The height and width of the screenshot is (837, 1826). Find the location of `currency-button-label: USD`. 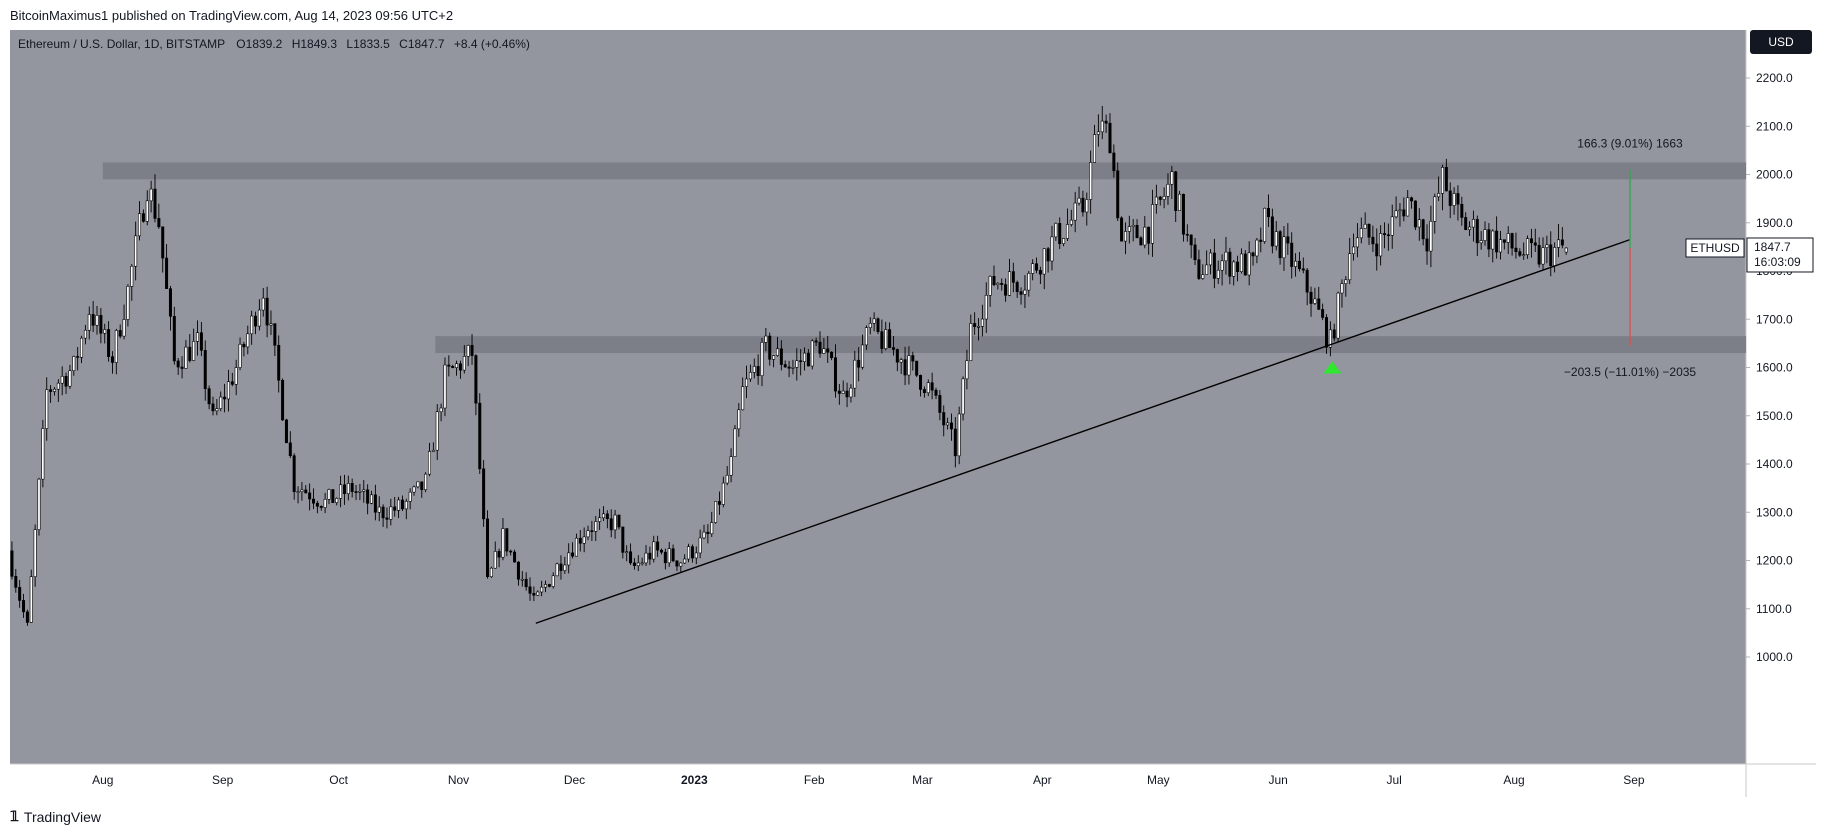

currency-button-label: USD is located at coordinates (1781, 42).